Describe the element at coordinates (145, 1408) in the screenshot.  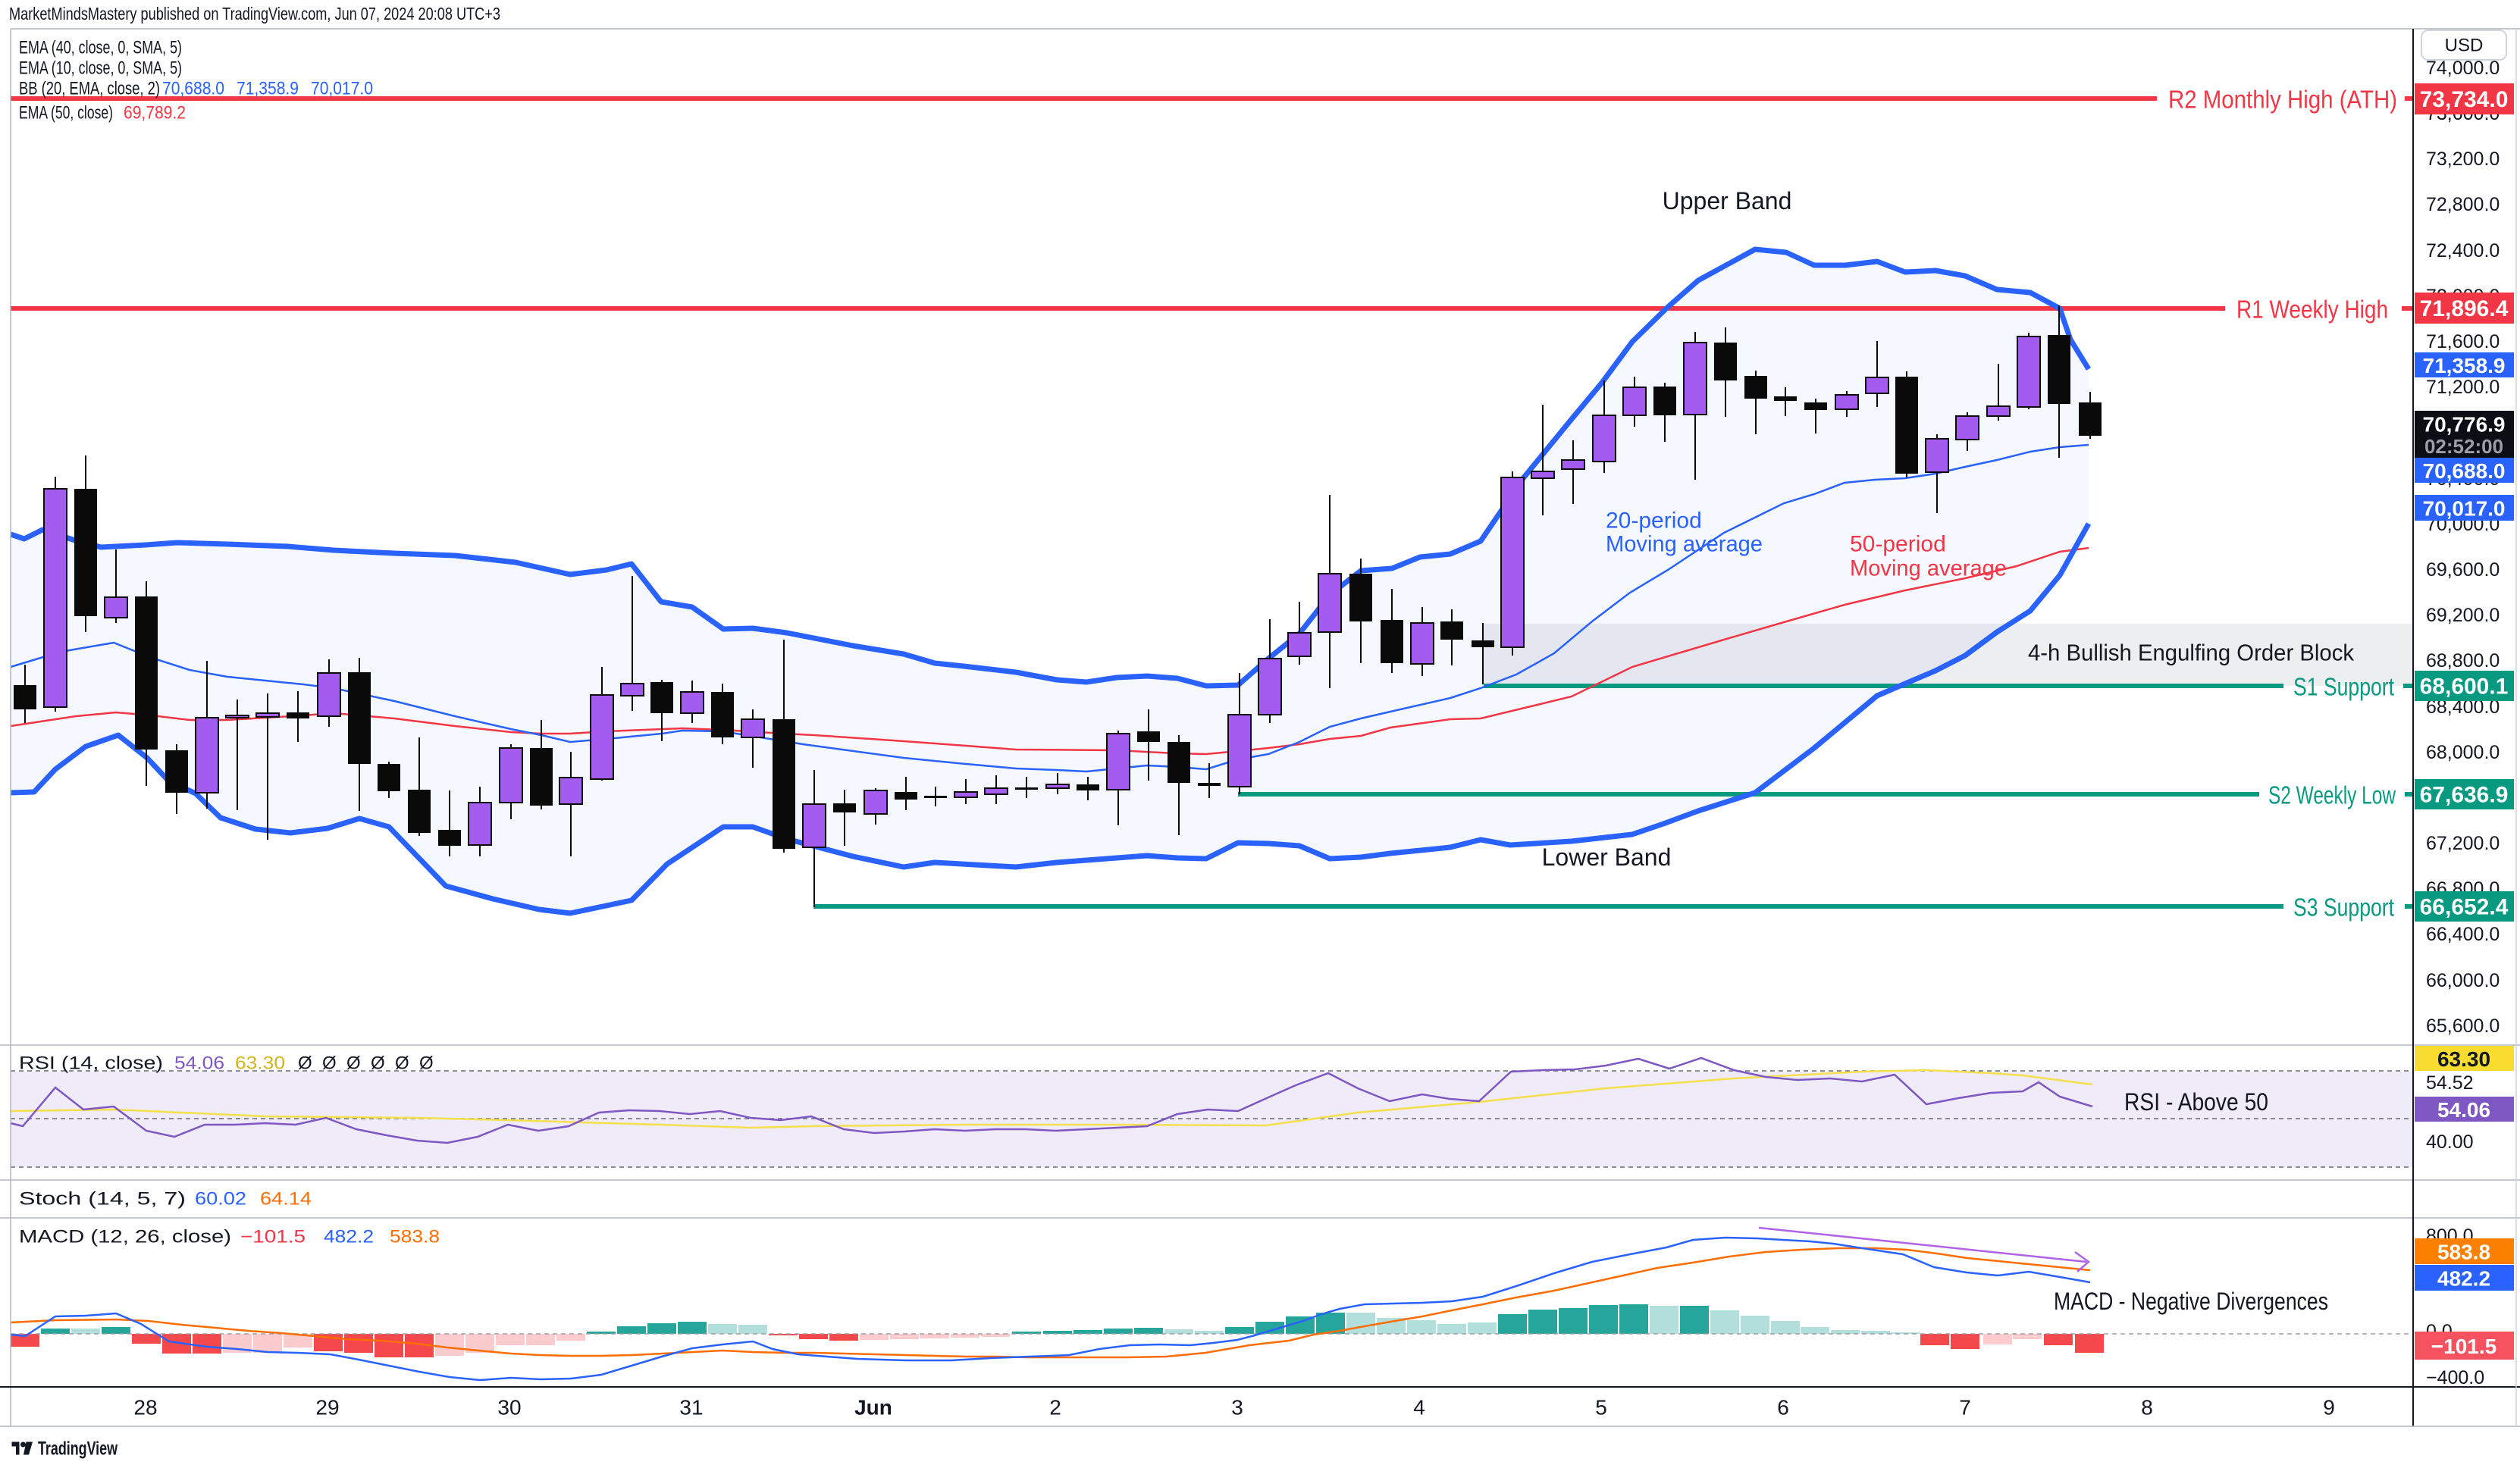
I see `svg-text: 28` at that location.